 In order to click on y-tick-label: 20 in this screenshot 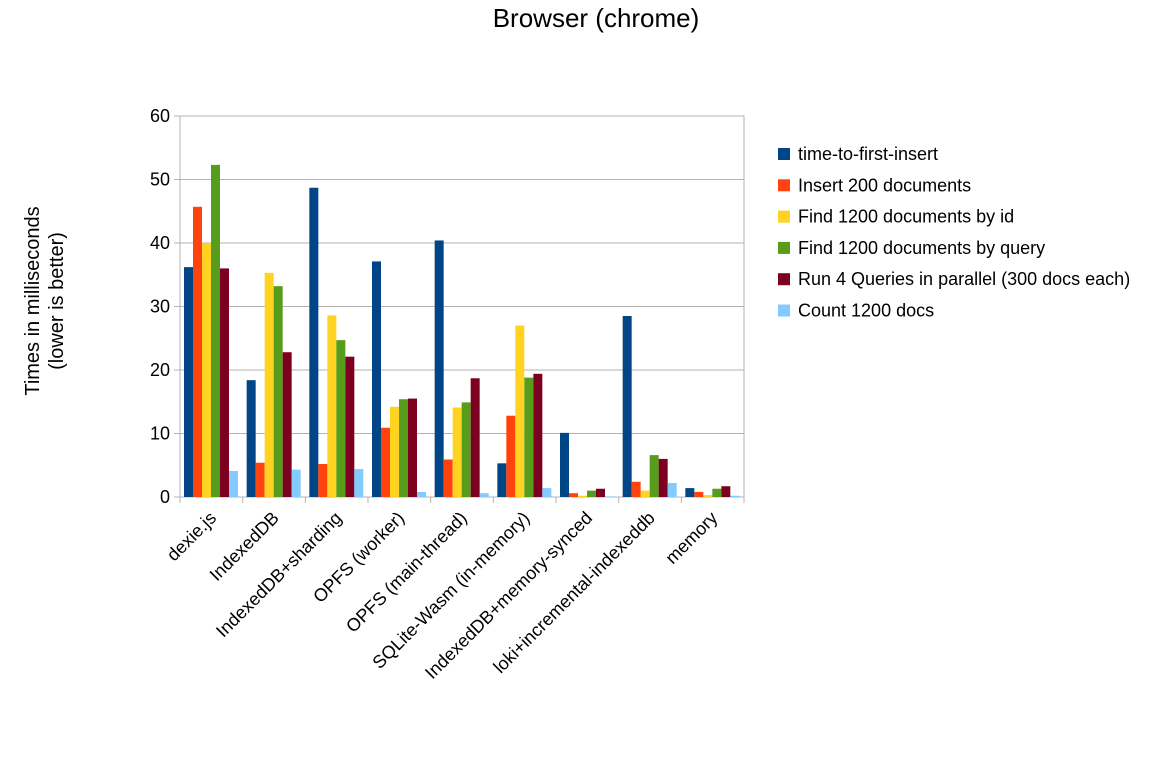, I will do `click(160, 370)`.